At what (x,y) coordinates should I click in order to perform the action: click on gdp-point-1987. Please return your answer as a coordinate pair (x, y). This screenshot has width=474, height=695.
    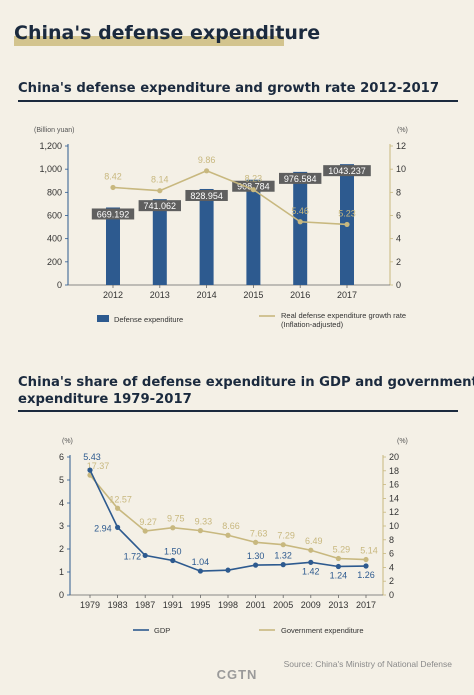
    Looking at the image, I should click on (145, 555).